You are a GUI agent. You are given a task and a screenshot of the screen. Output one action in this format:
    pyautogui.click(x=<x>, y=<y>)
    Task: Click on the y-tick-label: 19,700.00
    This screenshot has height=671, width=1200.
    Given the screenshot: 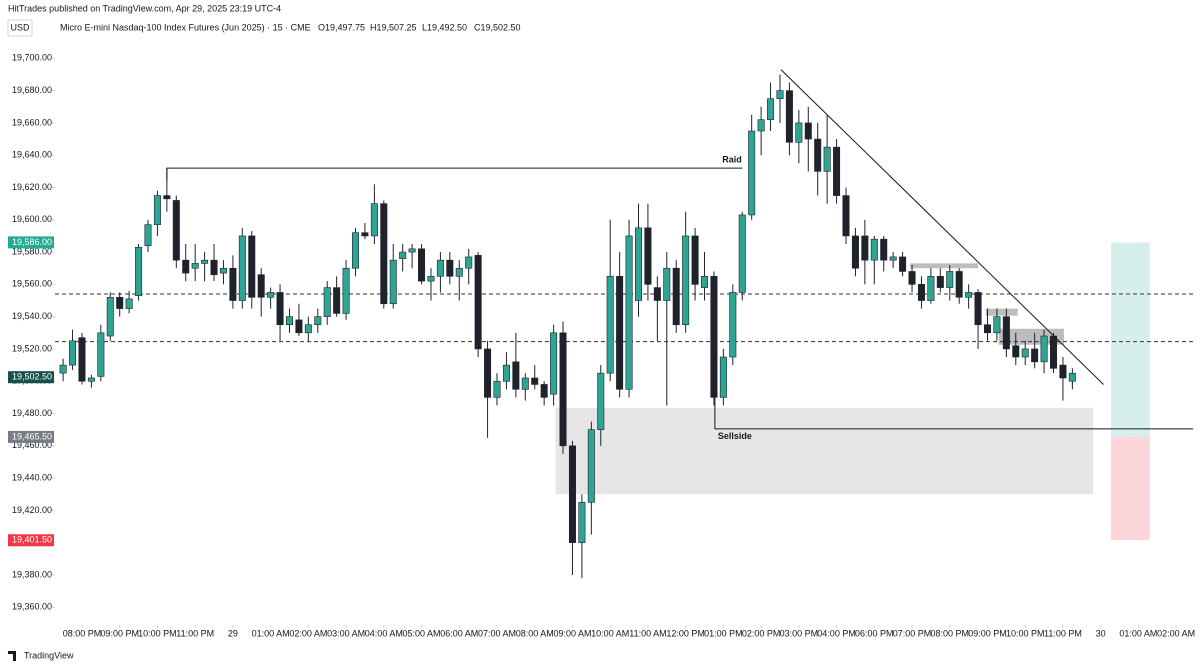 What is the action you would take?
    pyautogui.click(x=32, y=58)
    